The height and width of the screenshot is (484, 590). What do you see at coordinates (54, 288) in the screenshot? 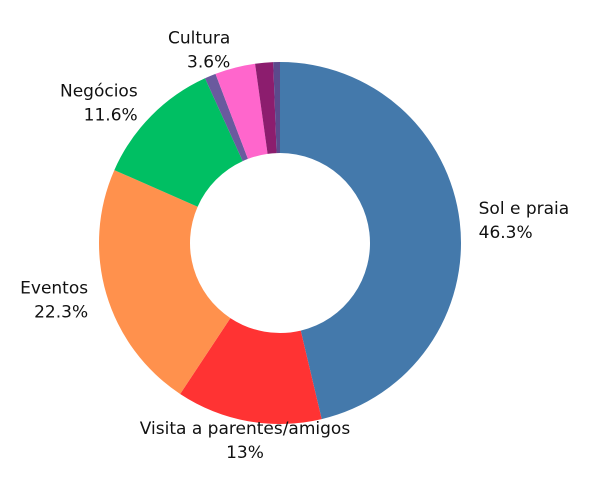
I see `slice-label: Eventos` at bounding box center [54, 288].